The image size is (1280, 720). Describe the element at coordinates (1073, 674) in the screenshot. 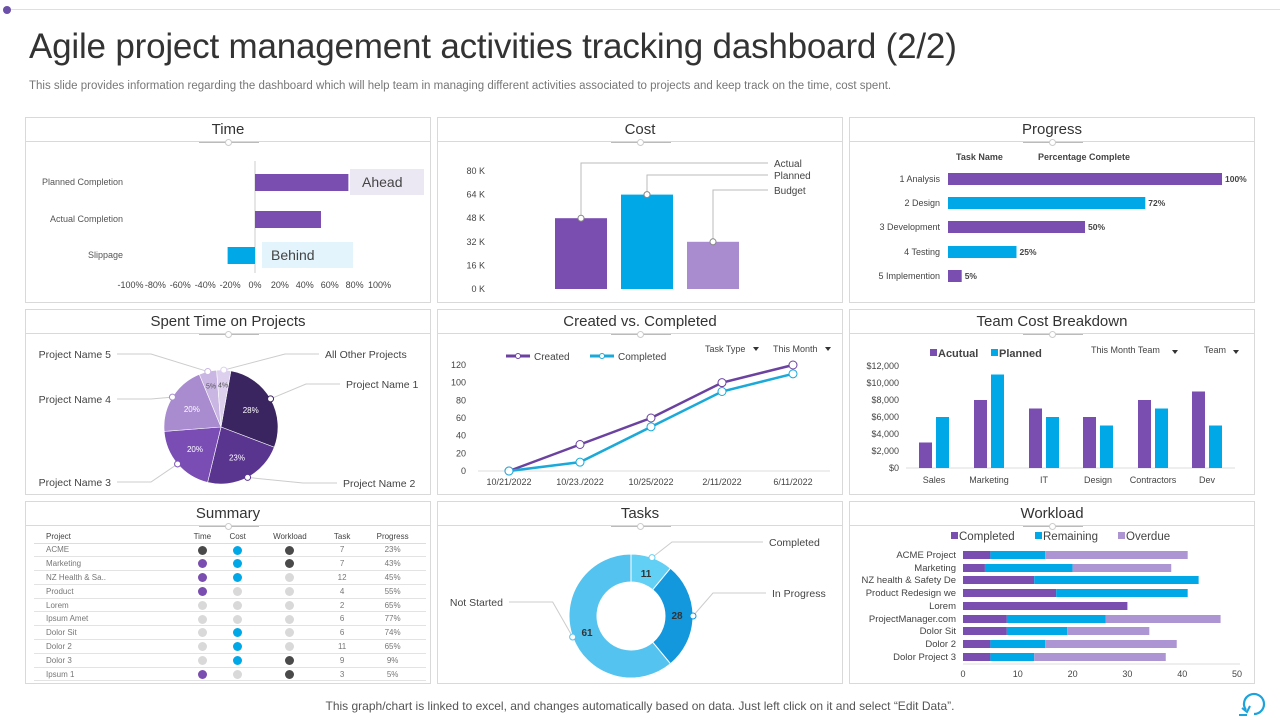

I see `tick-label: 20` at that location.